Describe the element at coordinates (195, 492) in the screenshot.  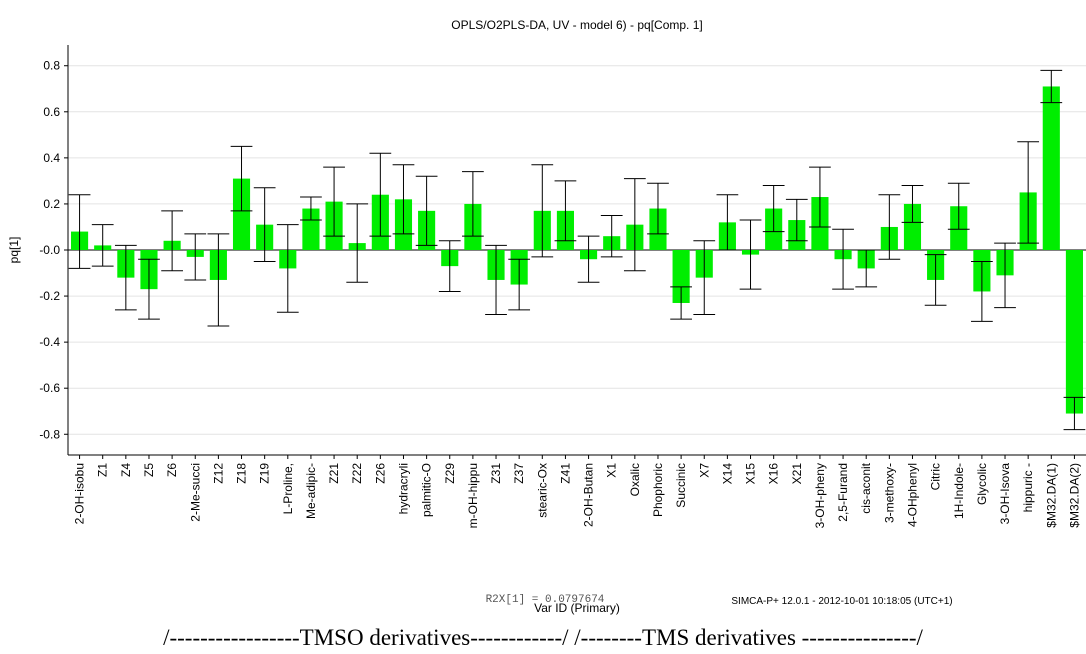
I see `x-tick-label: 2-Me-succi` at that location.